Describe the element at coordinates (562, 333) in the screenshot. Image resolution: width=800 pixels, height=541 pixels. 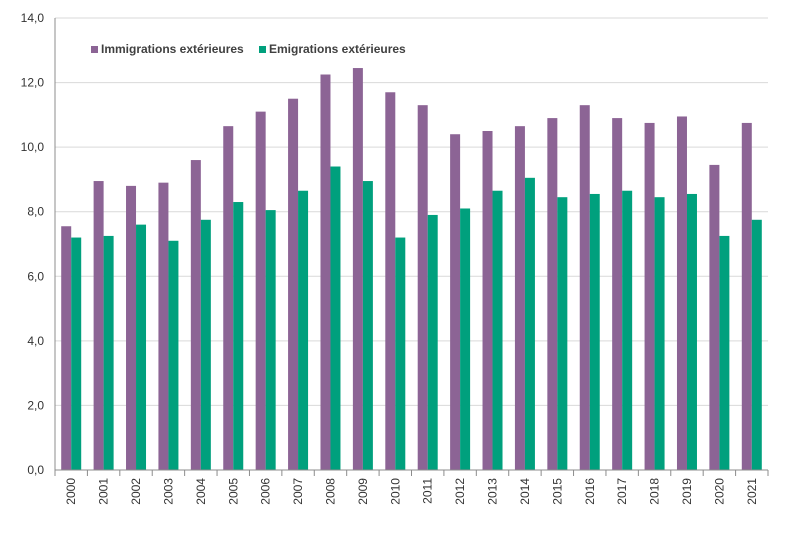
I see `bar-emigrations-2015` at that location.